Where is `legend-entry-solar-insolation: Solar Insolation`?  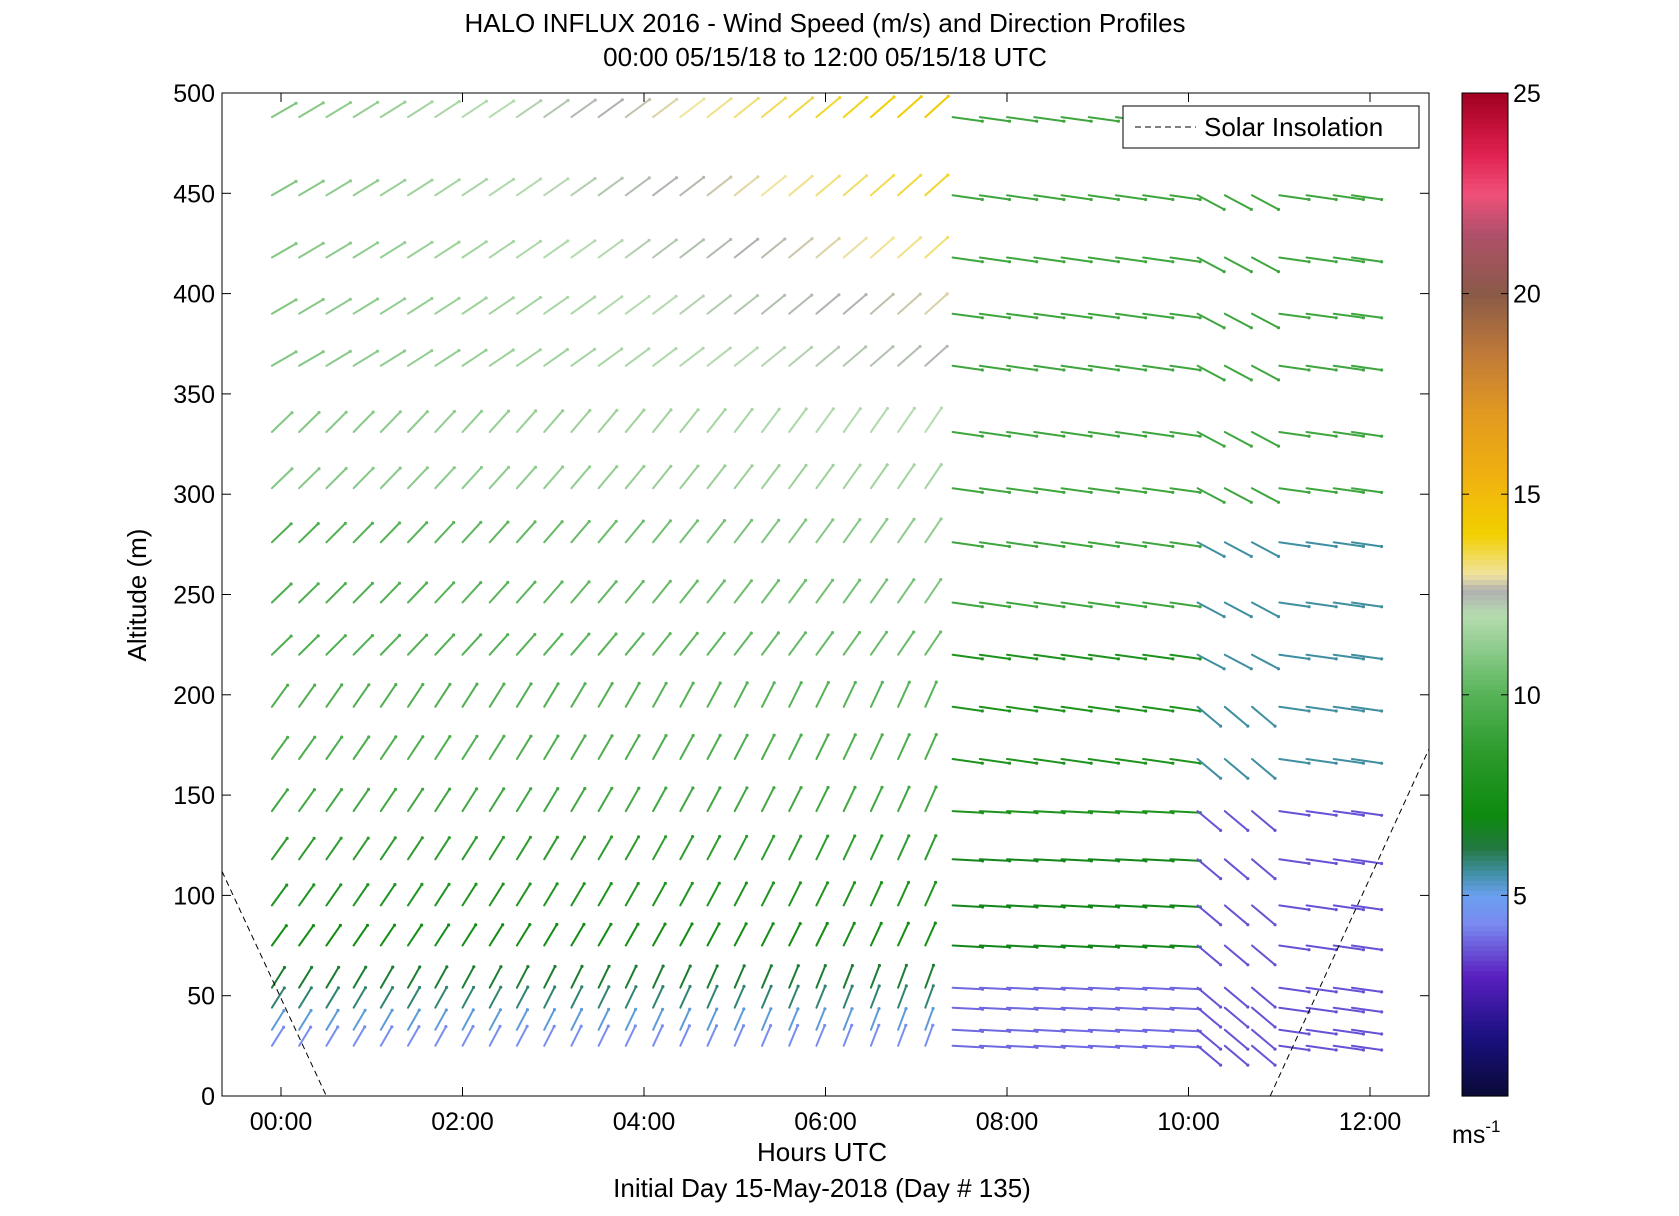 legend-entry-solar-insolation: Solar Insolation is located at coordinates (1293, 127).